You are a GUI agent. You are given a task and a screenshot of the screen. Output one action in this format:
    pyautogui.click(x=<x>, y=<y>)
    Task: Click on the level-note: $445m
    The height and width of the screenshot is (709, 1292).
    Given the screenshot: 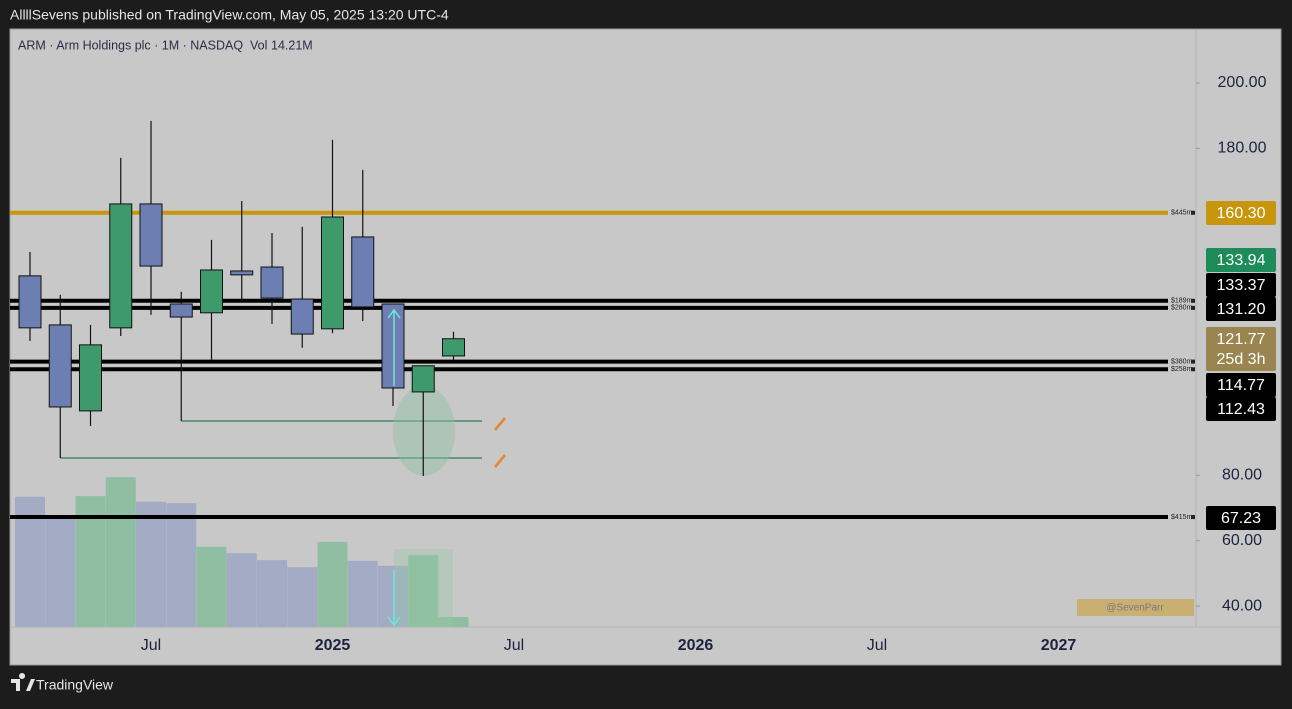 What is the action you would take?
    pyautogui.click(x=1182, y=213)
    